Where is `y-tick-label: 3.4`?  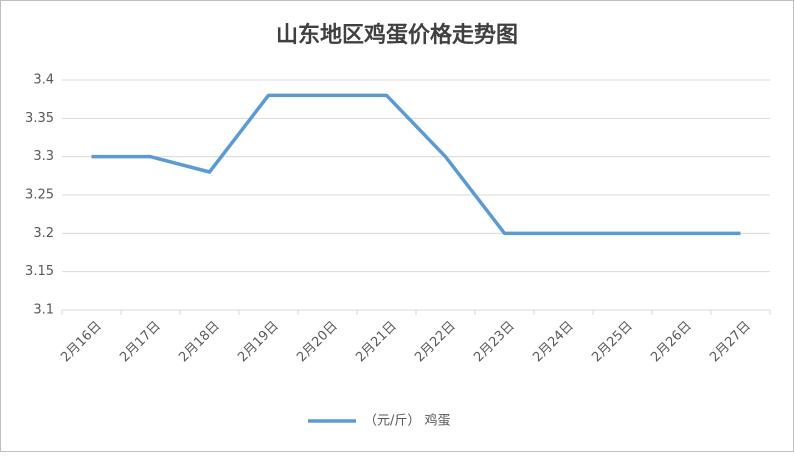
y-tick-label: 3.4 is located at coordinates (43, 80).